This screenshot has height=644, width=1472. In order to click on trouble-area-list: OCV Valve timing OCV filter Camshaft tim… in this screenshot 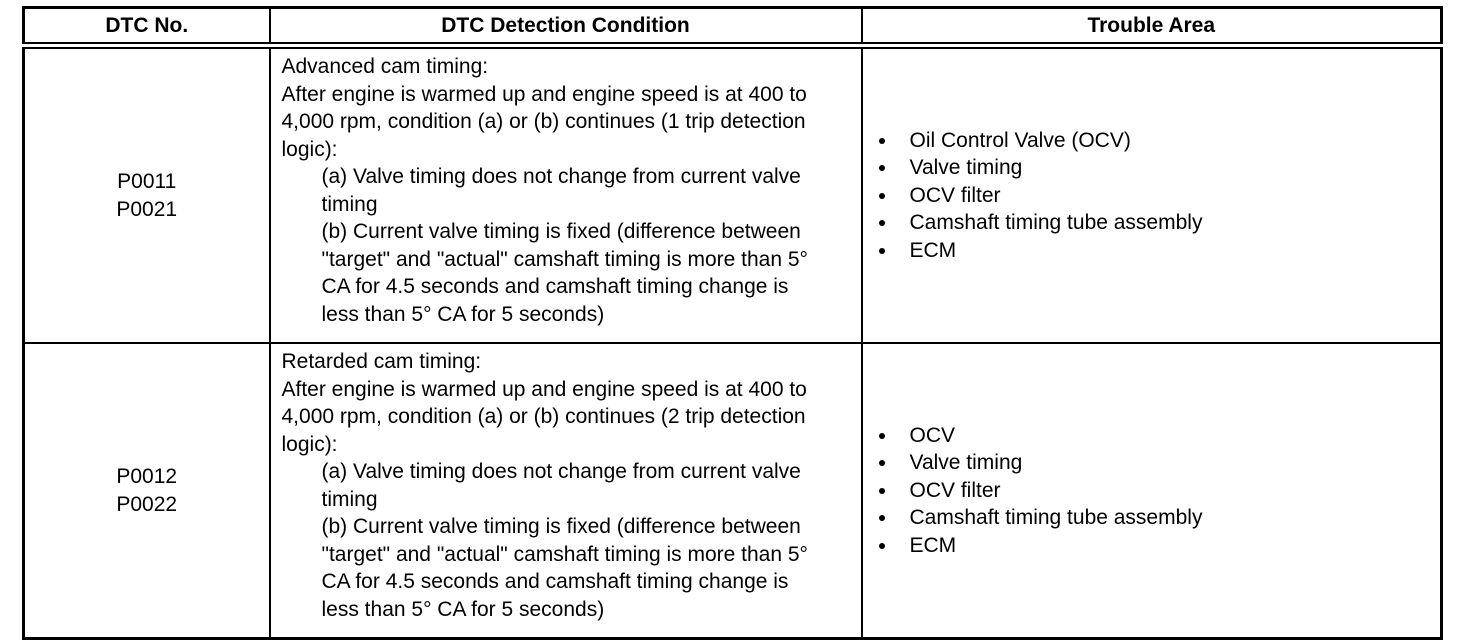, I will do `click(1159, 491)`.